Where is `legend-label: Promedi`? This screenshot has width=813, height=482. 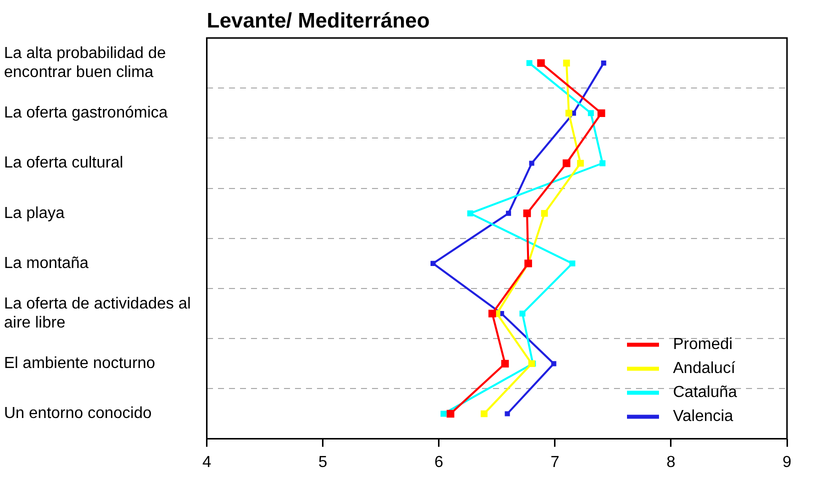 legend-label: Promedi is located at coordinates (703, 345).